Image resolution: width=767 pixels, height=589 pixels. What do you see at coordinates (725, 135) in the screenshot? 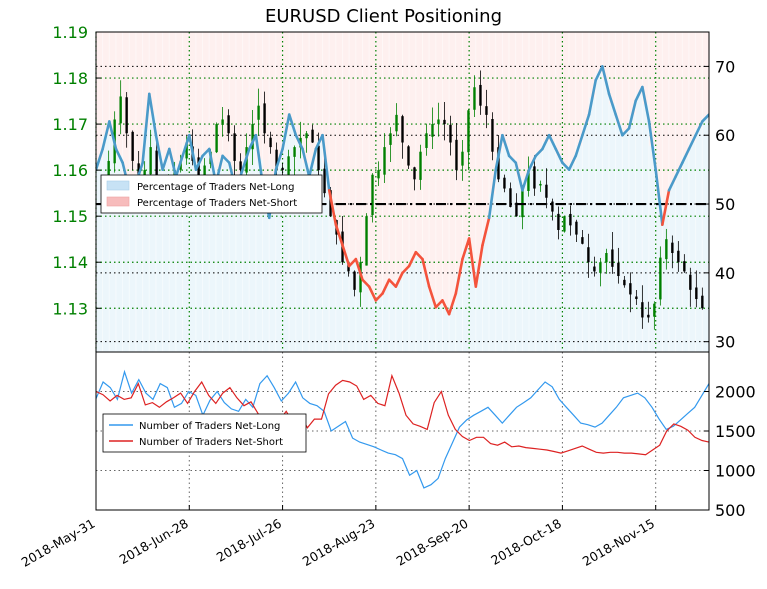
I see `right-tick-label: 60` at bounding box center [725, 135].